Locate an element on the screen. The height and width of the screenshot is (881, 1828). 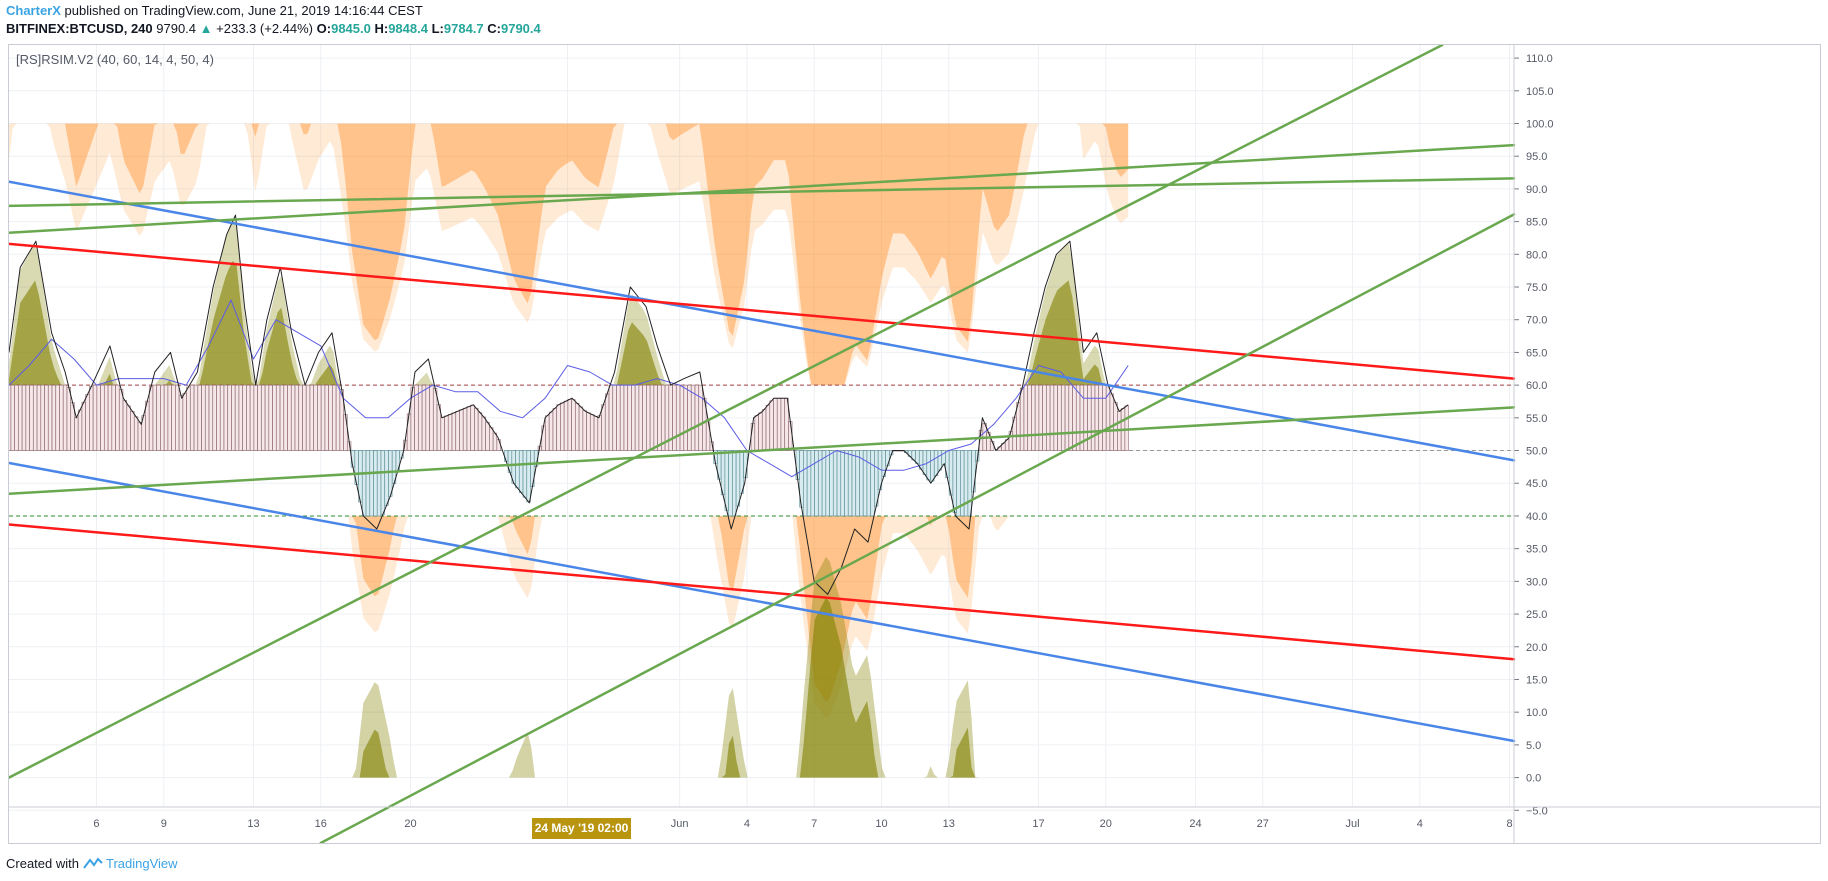
symbol: BITFINEX:BTCUSD, 240 is located at coordinates (79, 28).